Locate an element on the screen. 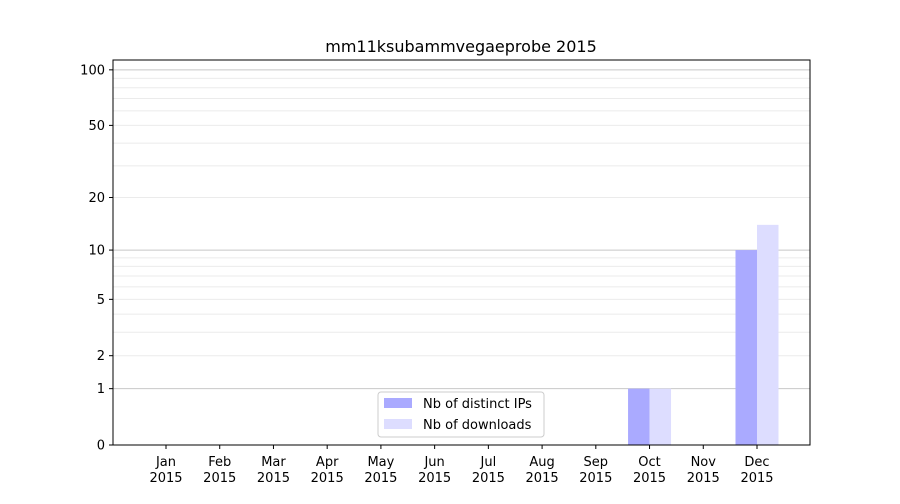  legend: Nb of distinct IPs Nb of downloads is located at coordinates (461, 414).